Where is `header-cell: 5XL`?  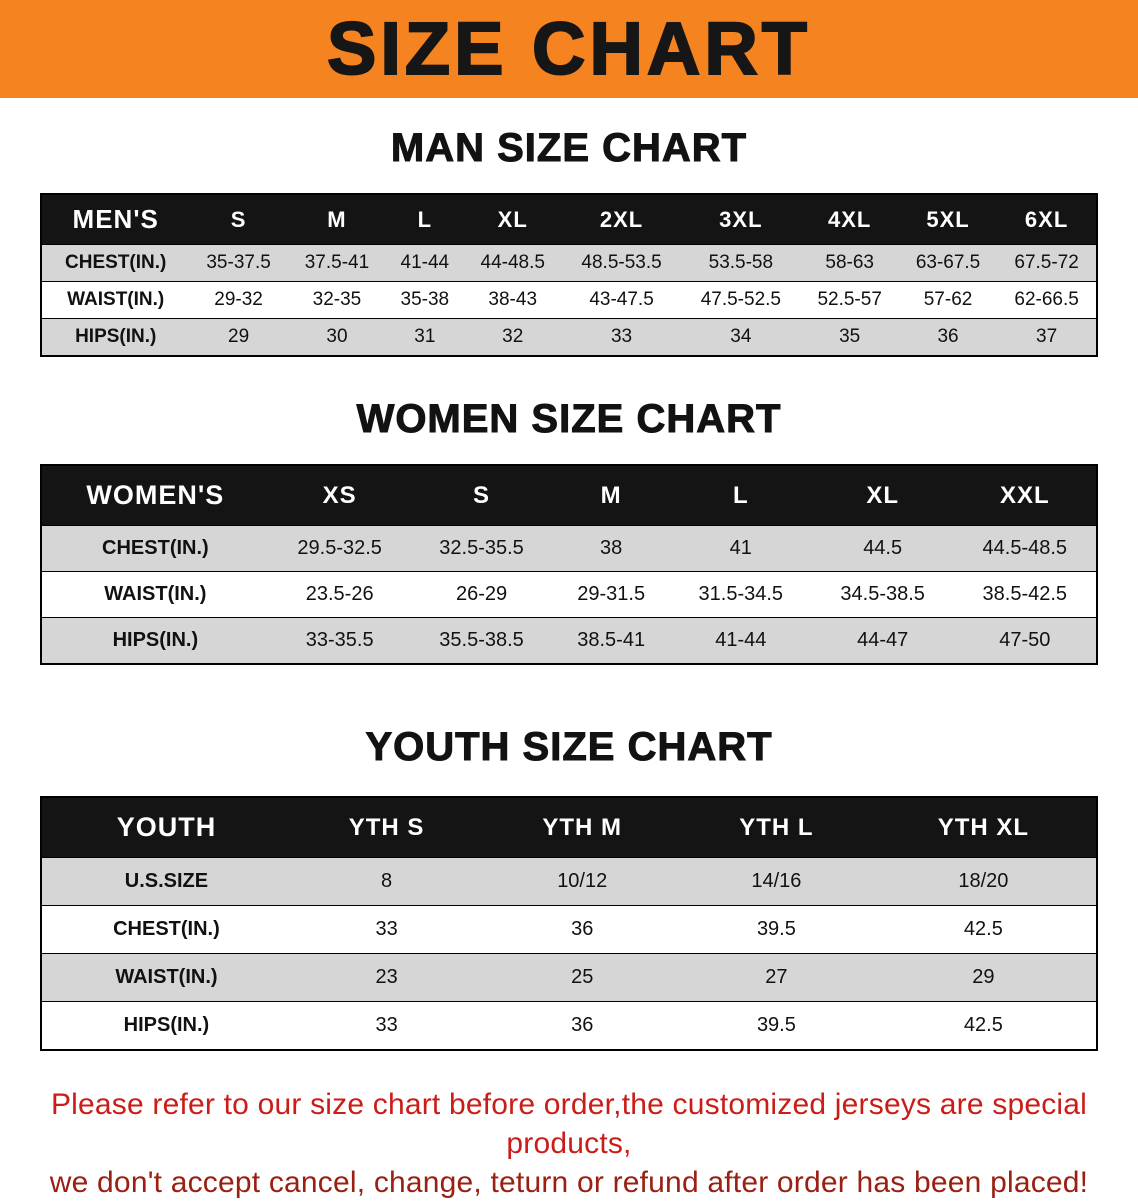 header-cell: 5XL is located at coordinates (948, 219).